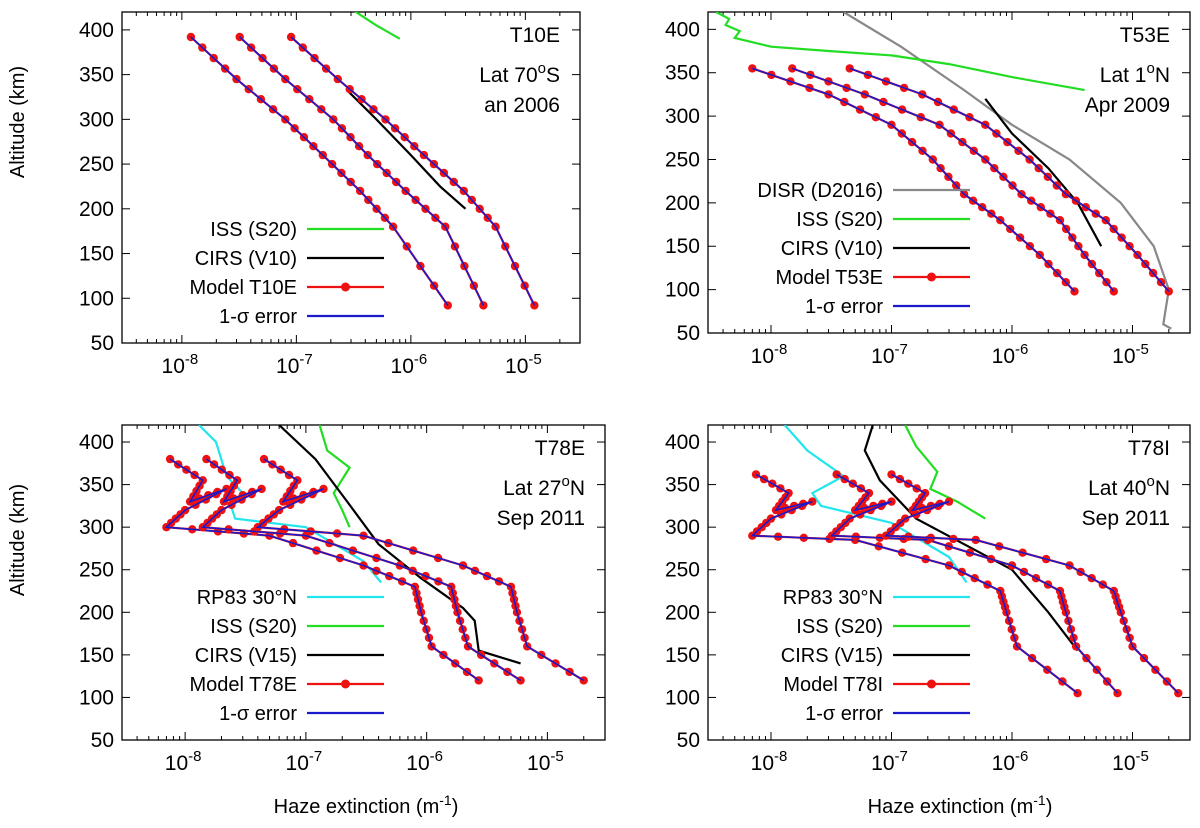  Describe the element at coordinates (832, 656) in the screenshot. I see `legend-label: CIRS (V15)` at that location.